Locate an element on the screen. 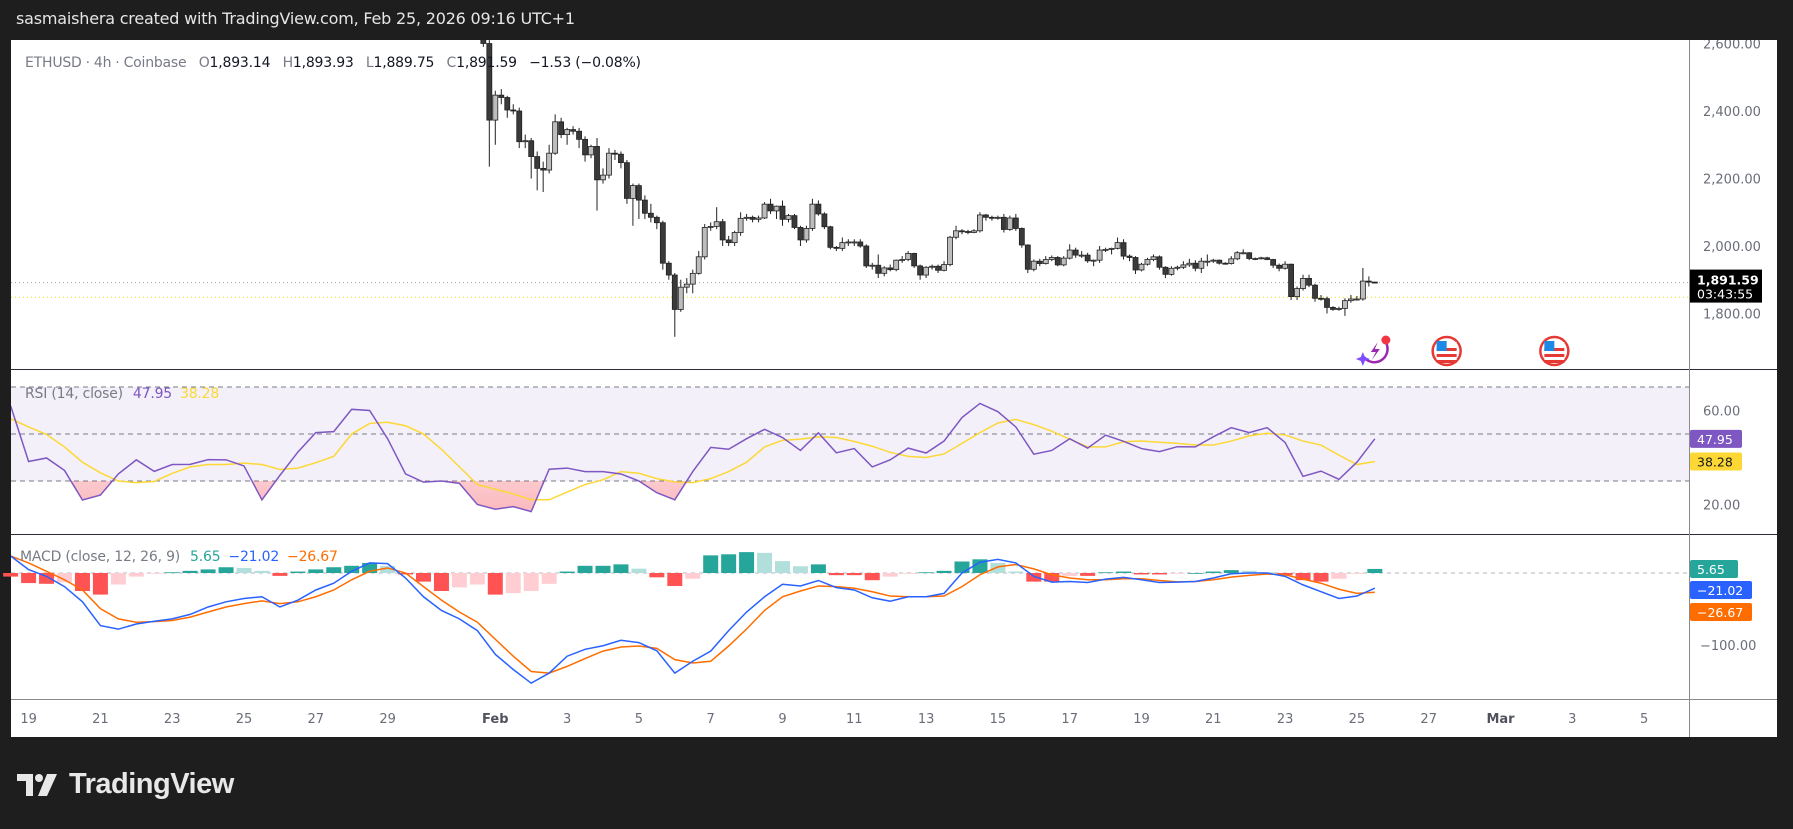 The height and width of the screenshot is (829, 1793). event-markers is located at coordinates (1462, 351).